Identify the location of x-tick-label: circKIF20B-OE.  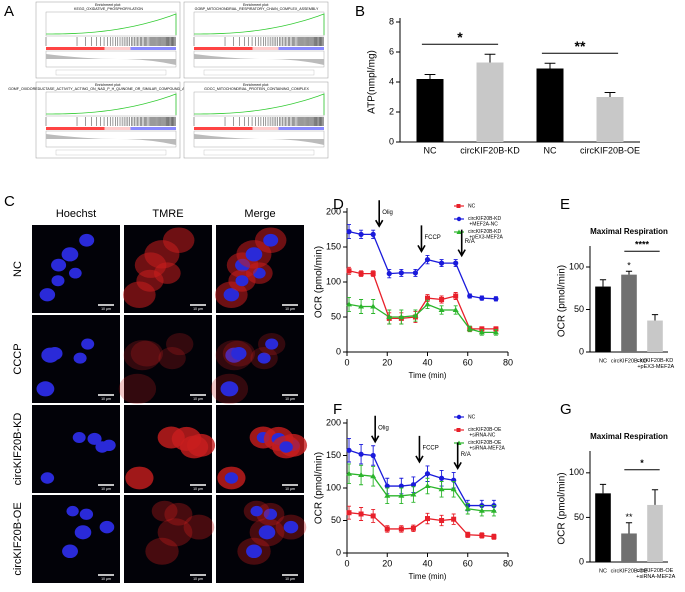
(629, 571).